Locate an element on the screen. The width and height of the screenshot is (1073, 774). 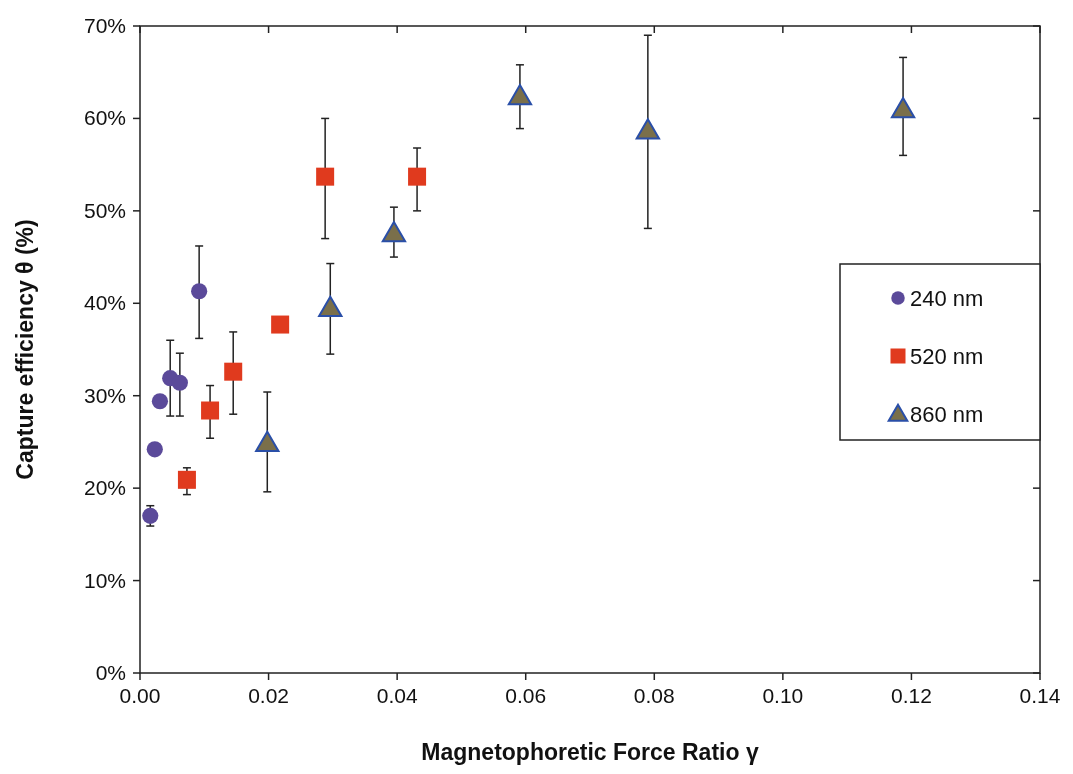
legend-label: 860 nm is located at coordinates (947, 414).